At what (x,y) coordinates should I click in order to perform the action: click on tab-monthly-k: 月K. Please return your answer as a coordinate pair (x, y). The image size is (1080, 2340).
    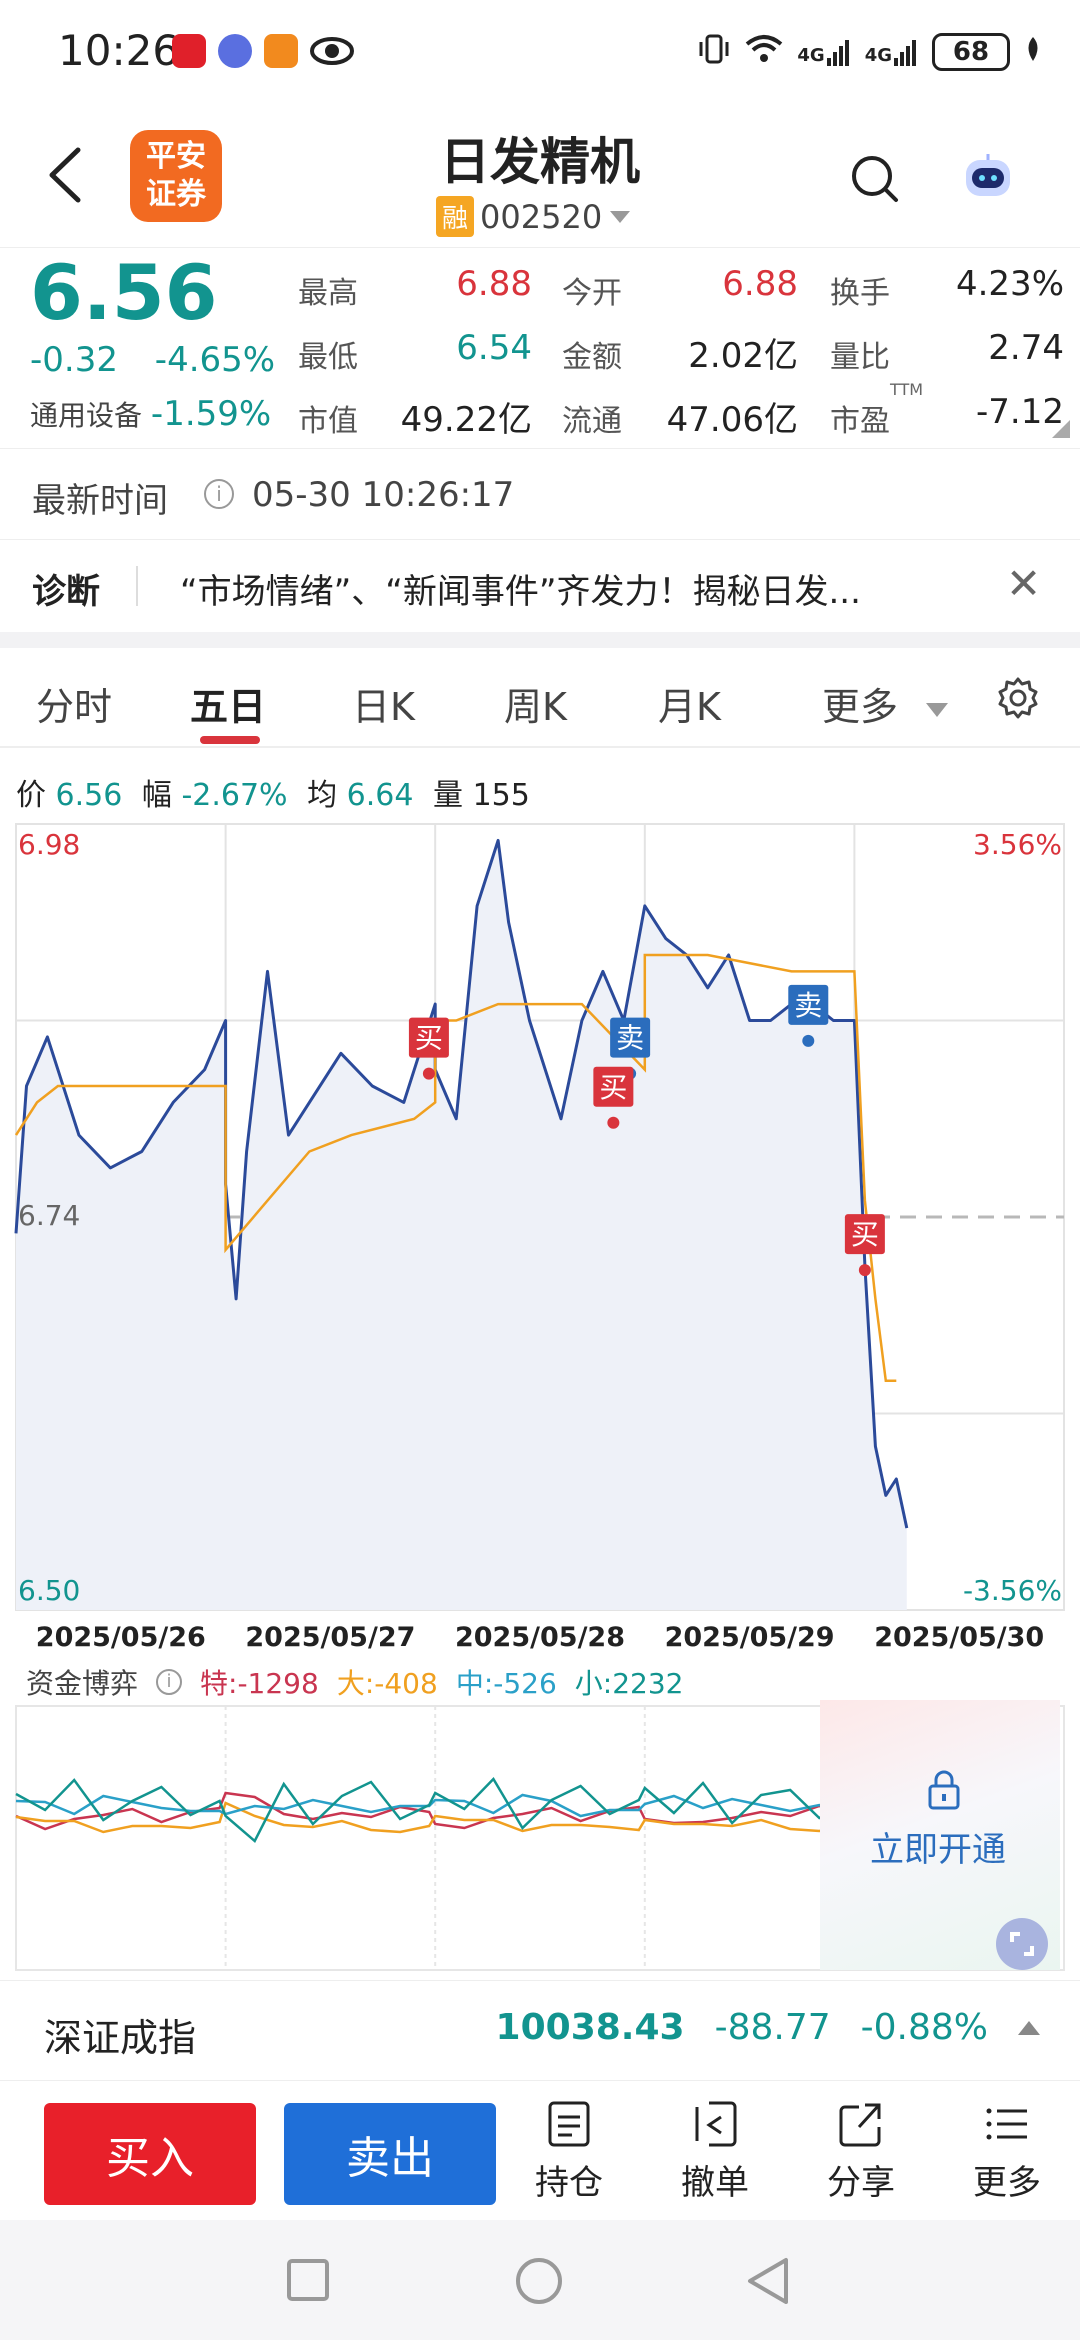
    Looking at the image, I should click on (689, 707).